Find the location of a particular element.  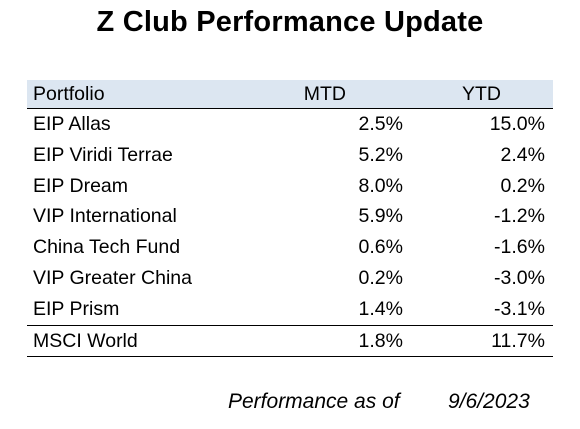

page-title: Z Club Performance Update is located at coordinates (290, 22).